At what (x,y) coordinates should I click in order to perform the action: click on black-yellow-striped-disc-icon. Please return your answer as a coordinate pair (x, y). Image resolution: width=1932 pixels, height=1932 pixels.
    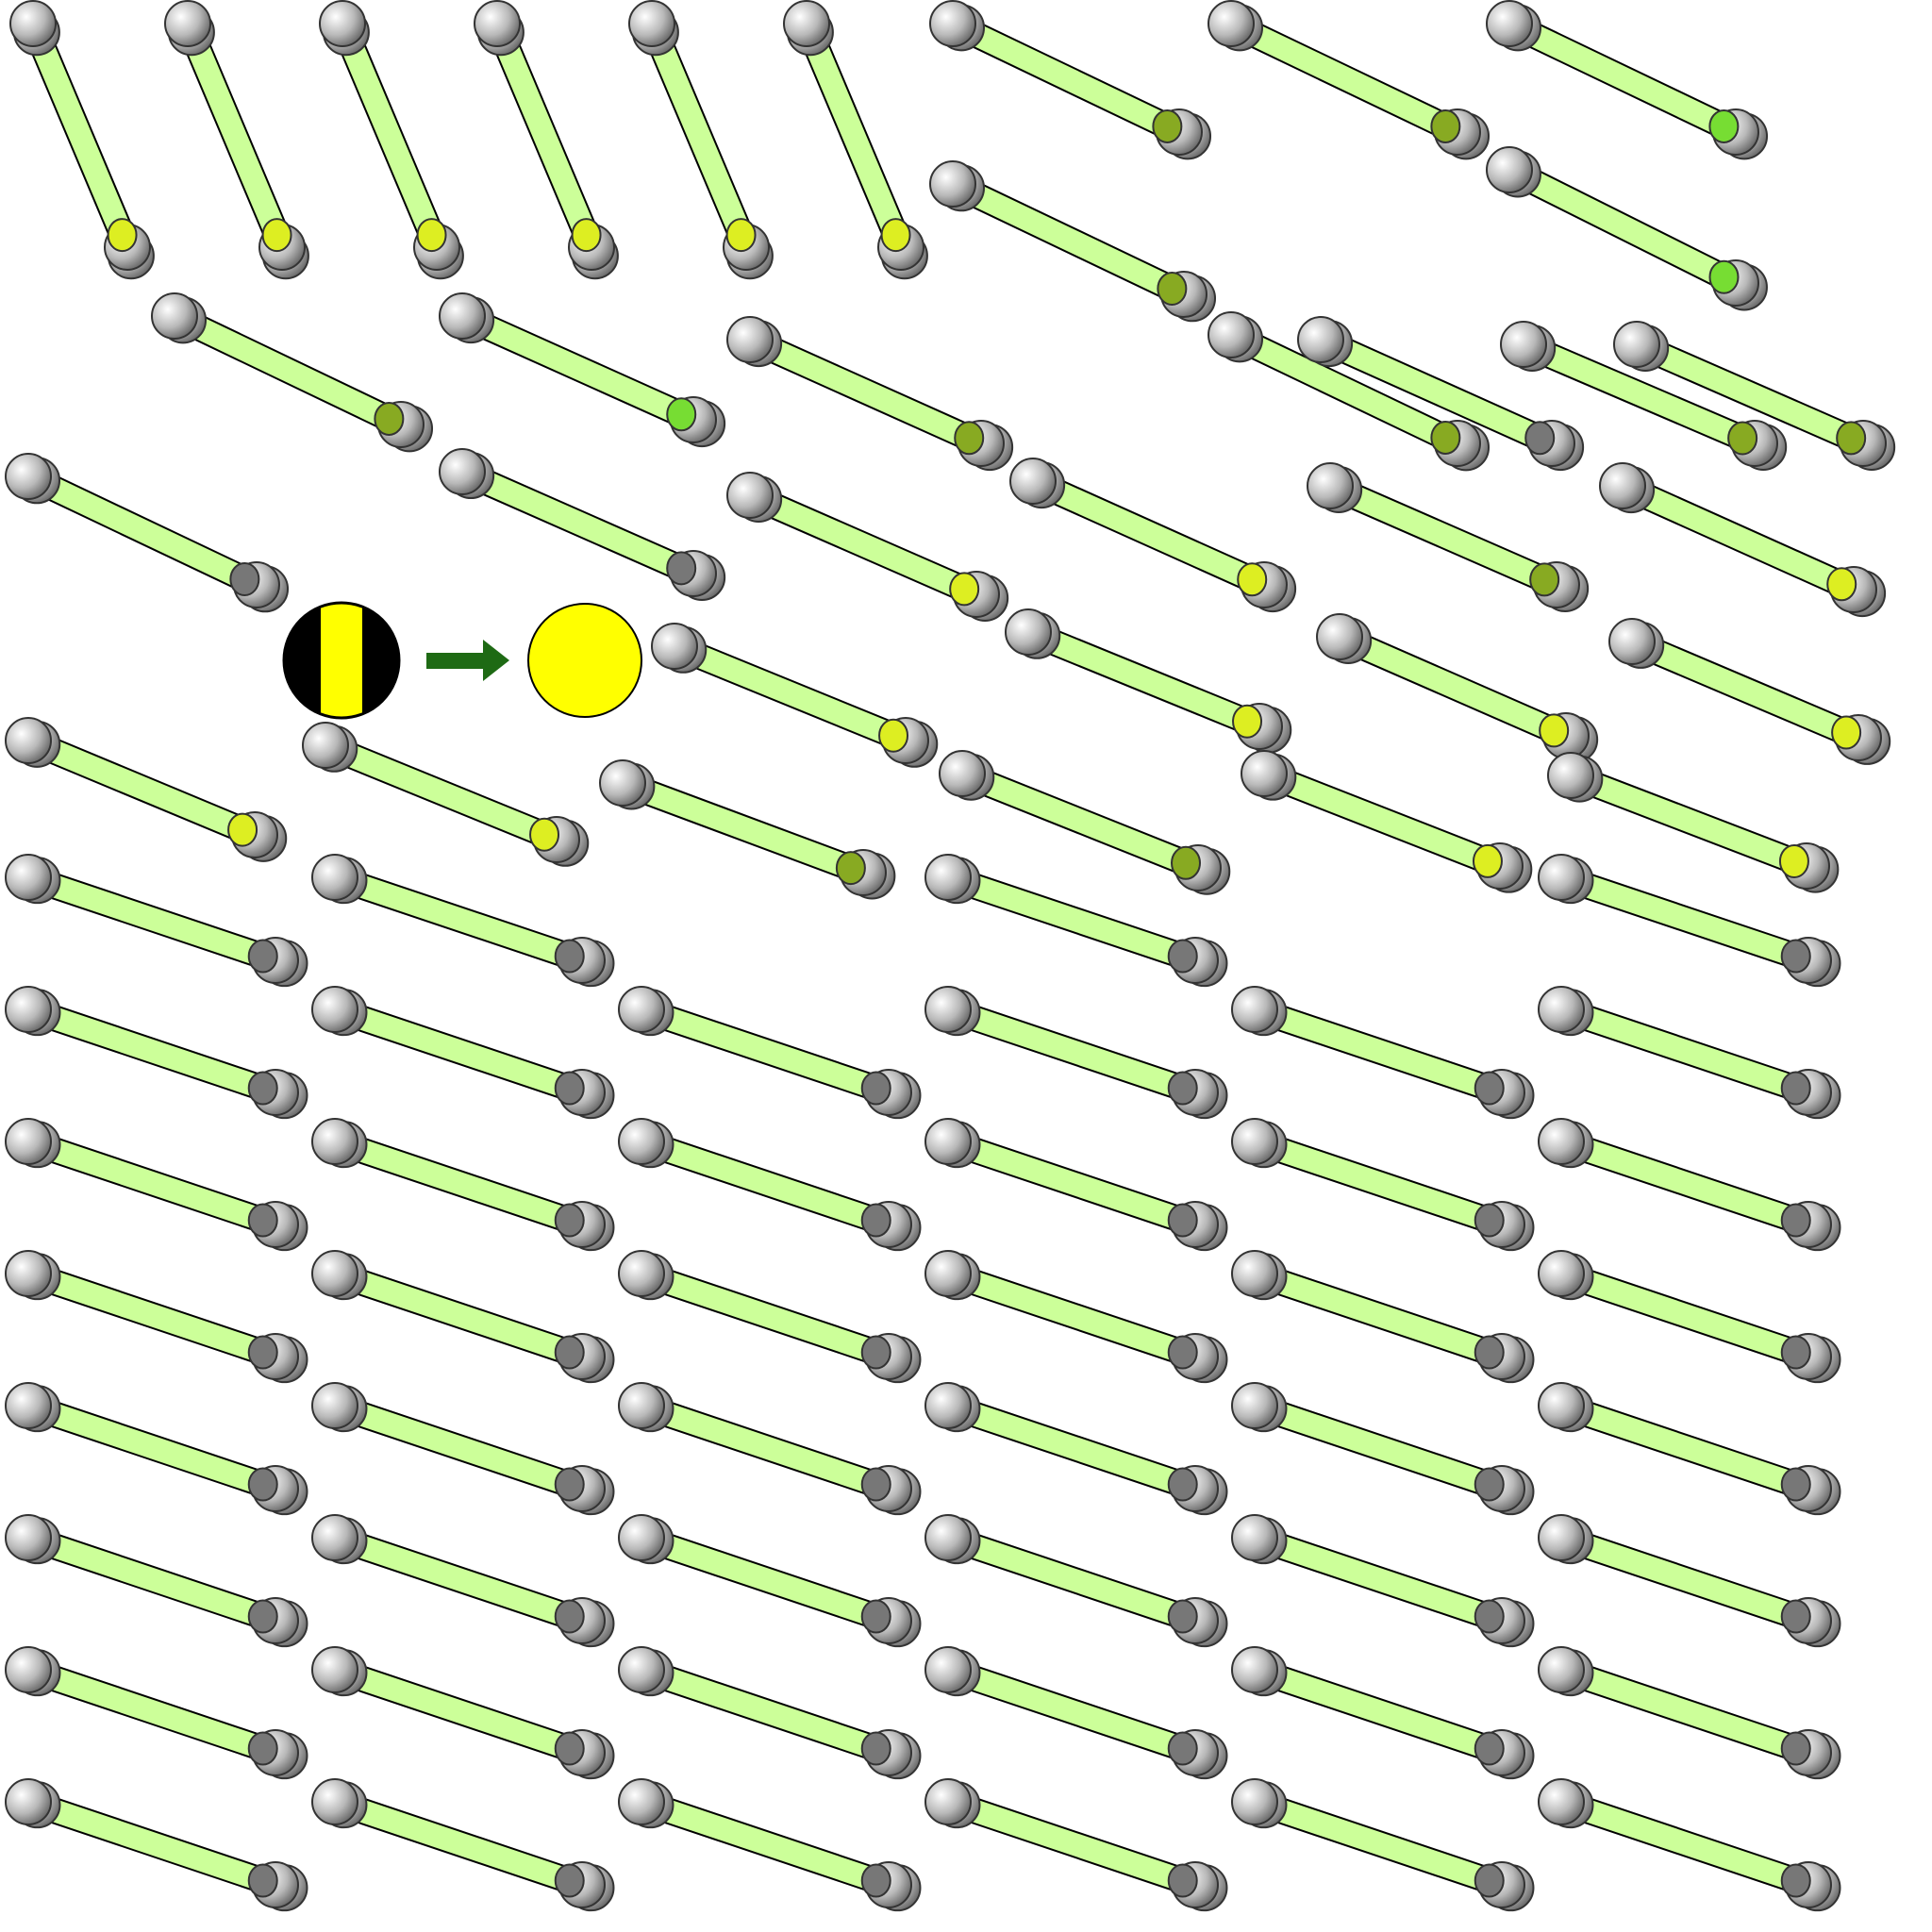
    Looking at the image, I should click on (342, 660).